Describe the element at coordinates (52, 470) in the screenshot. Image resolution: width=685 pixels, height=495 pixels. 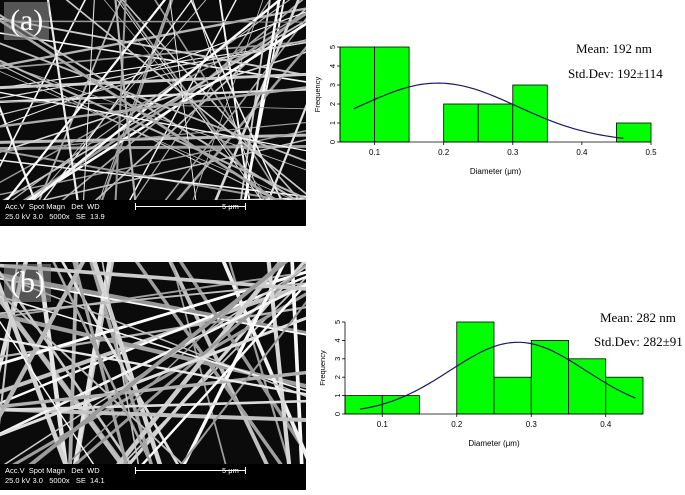
I see `sem-databar-header: Acc.V Spot Magn Det WD` at that location.